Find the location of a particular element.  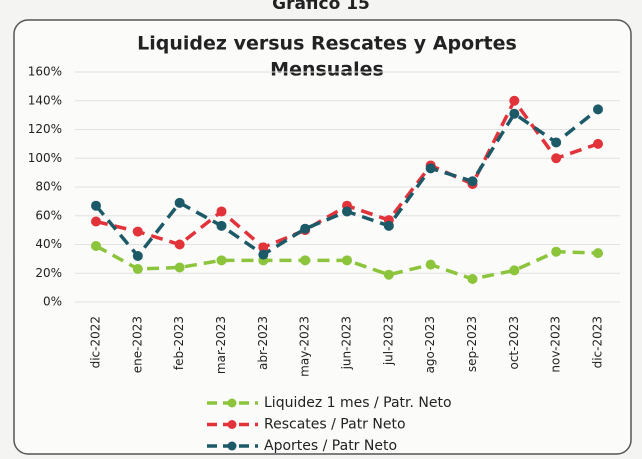

chart-title: Liquidez versus Rescates y Aportes is located at coordinates (327, 44).